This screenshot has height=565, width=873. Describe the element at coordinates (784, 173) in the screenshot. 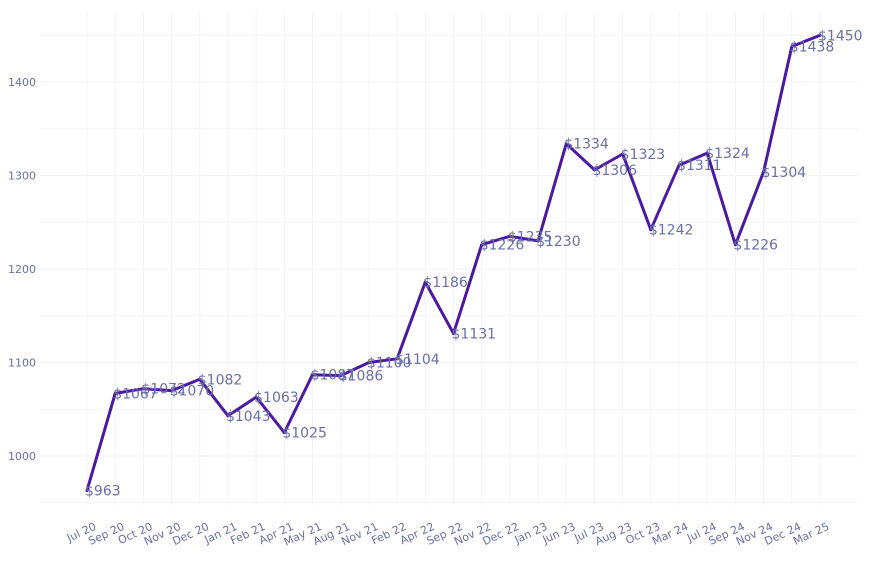

I see `data-label: $1304` at that location.